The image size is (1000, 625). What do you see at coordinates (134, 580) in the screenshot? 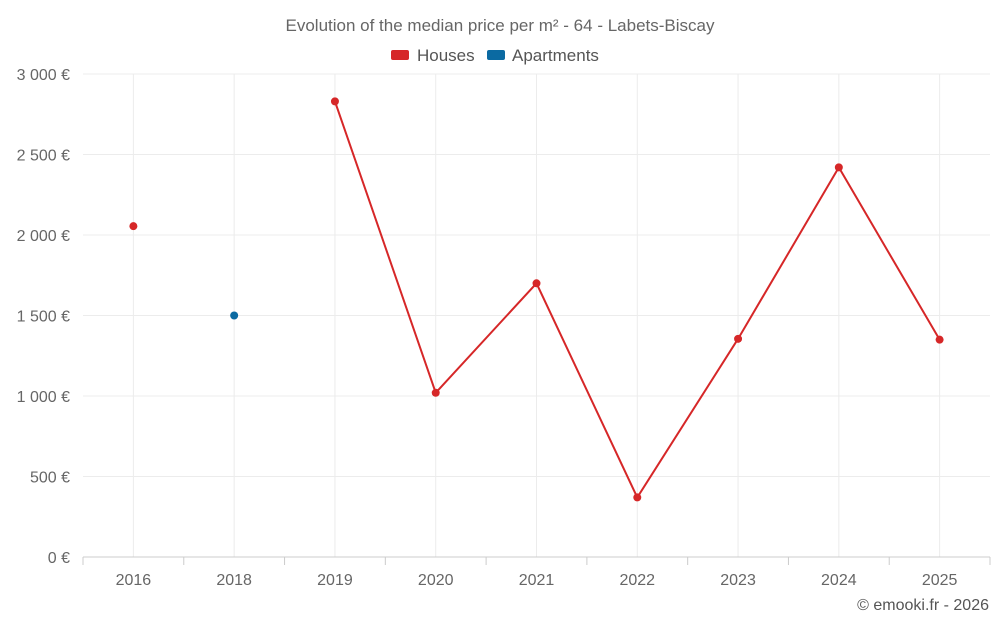
I see `x-tick-label: 2016` at bounding box center [134, 580].